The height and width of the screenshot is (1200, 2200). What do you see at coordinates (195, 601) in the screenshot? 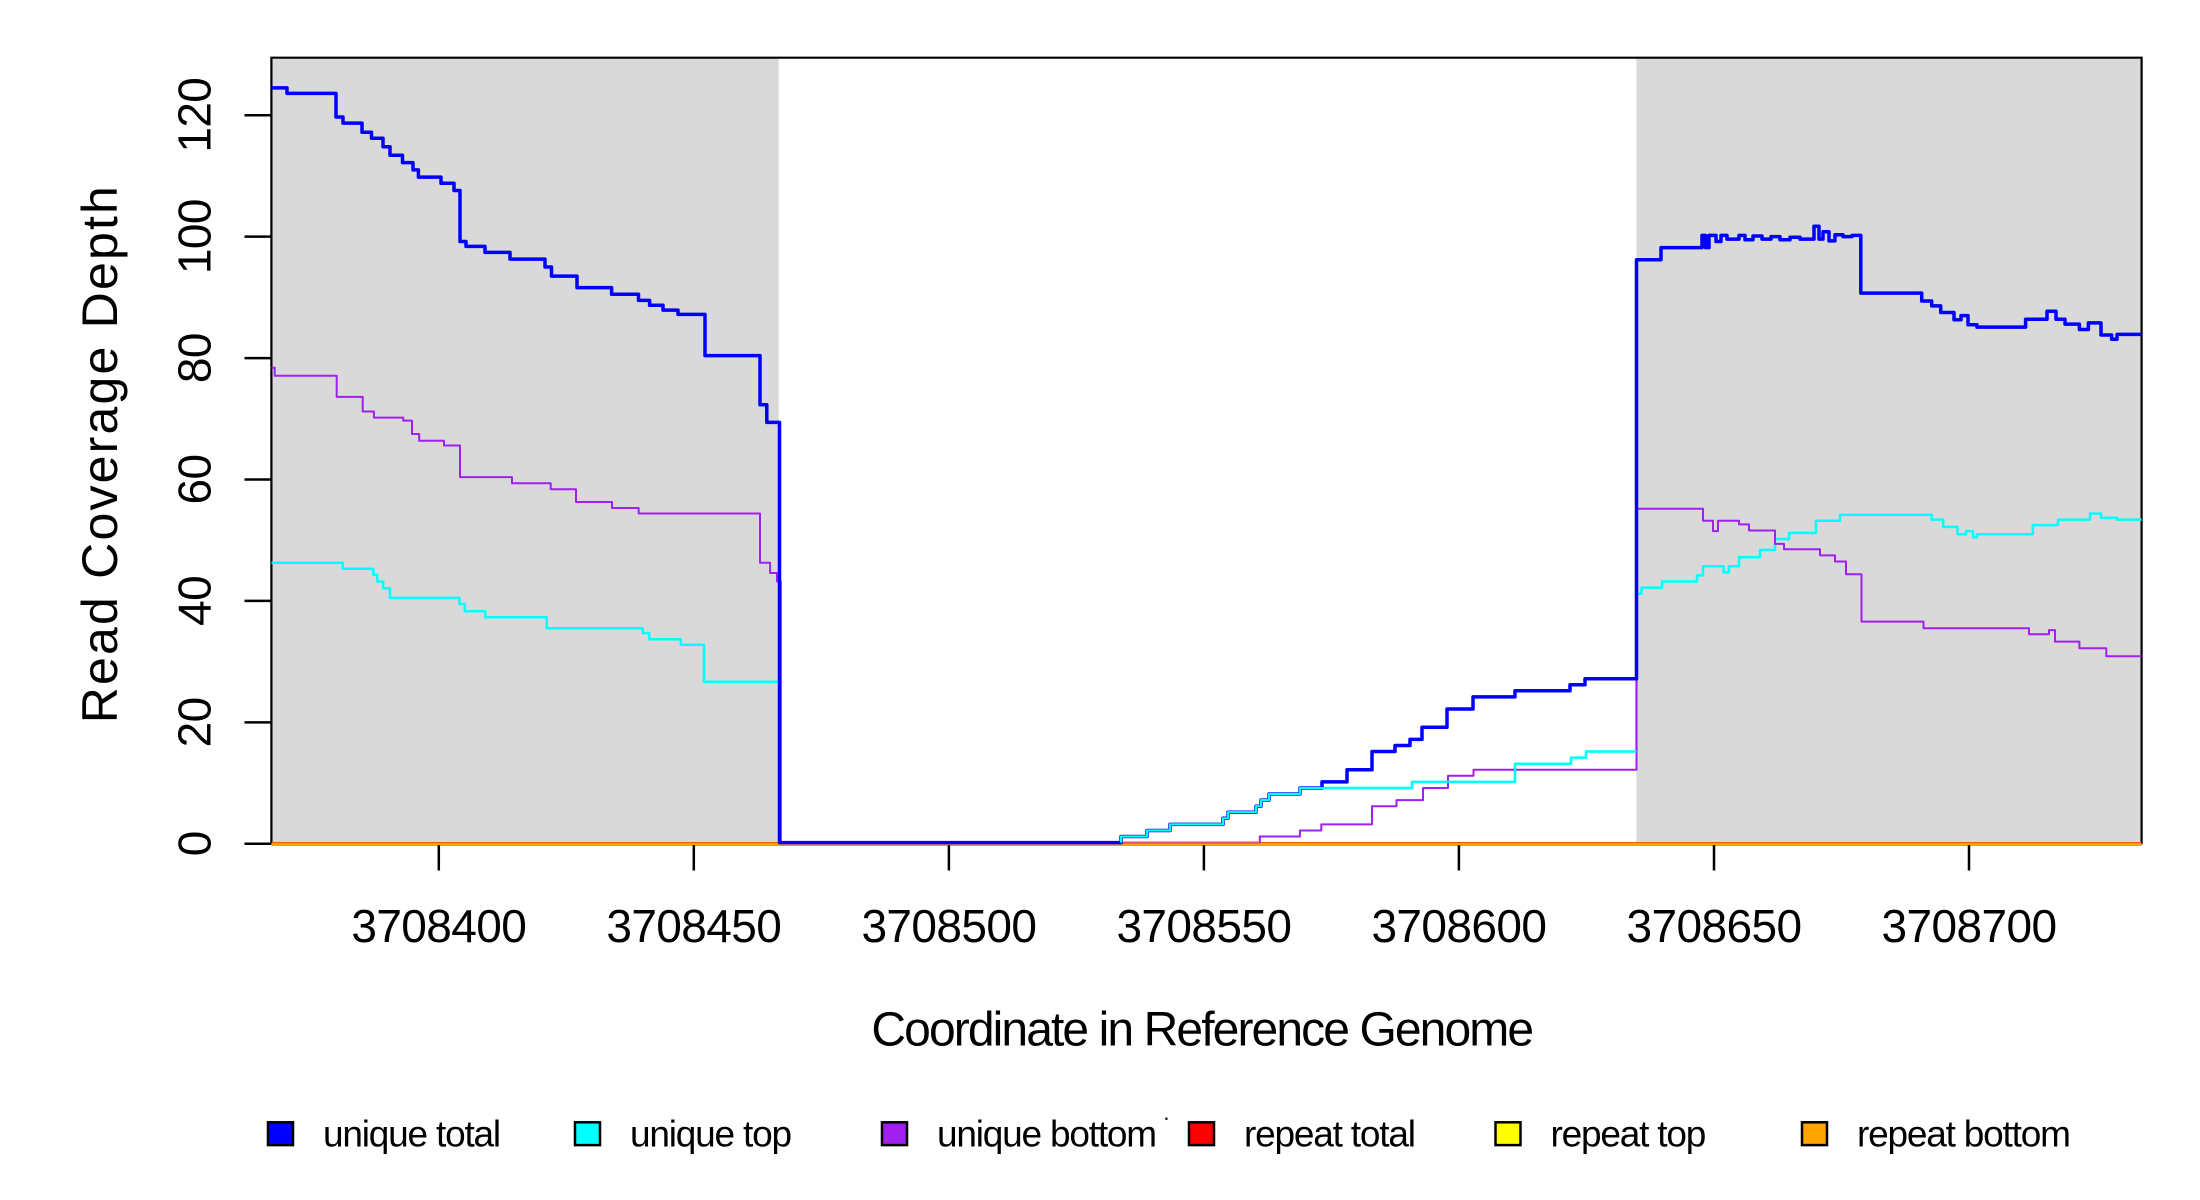
I see `svg-text: 40` at bounding box center [195, 601].